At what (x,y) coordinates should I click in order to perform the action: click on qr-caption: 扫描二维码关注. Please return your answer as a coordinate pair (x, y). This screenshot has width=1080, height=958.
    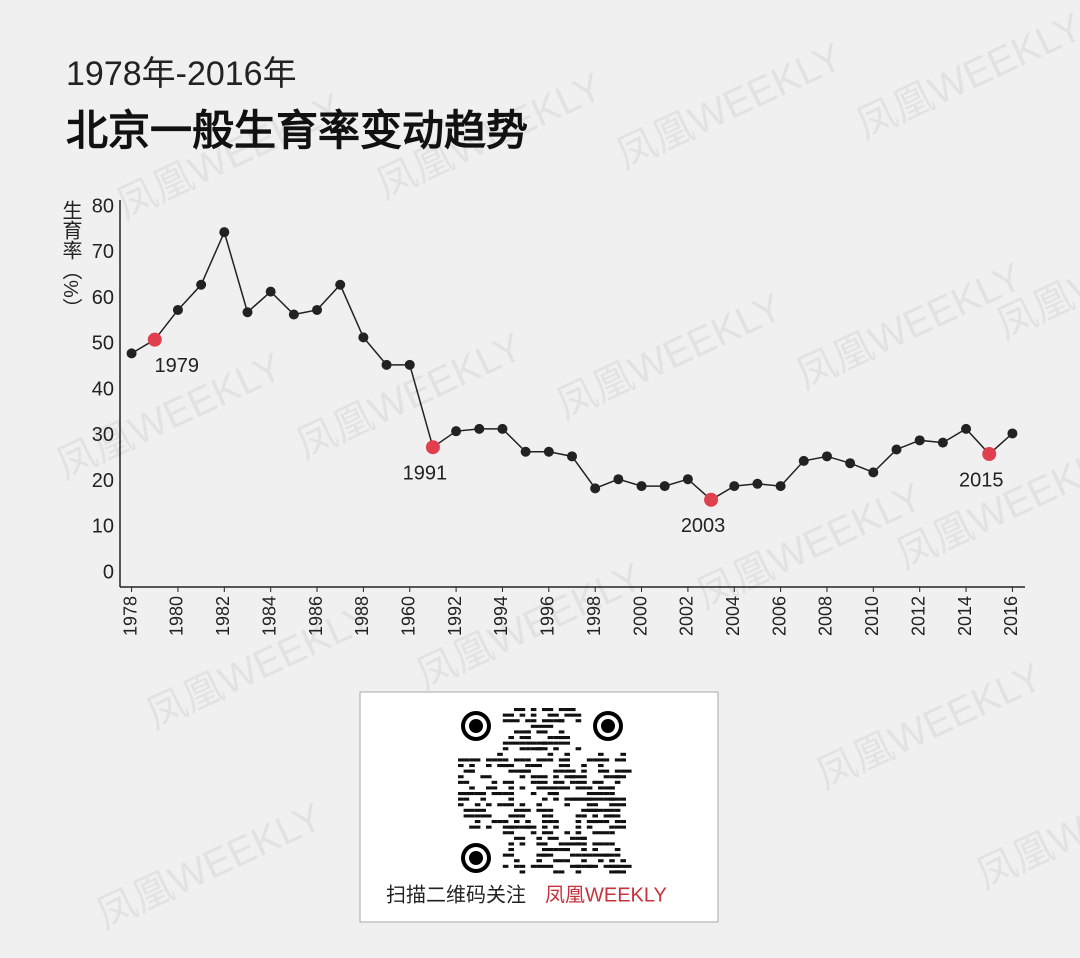
    Looking at the image, I should click on (456, 894).